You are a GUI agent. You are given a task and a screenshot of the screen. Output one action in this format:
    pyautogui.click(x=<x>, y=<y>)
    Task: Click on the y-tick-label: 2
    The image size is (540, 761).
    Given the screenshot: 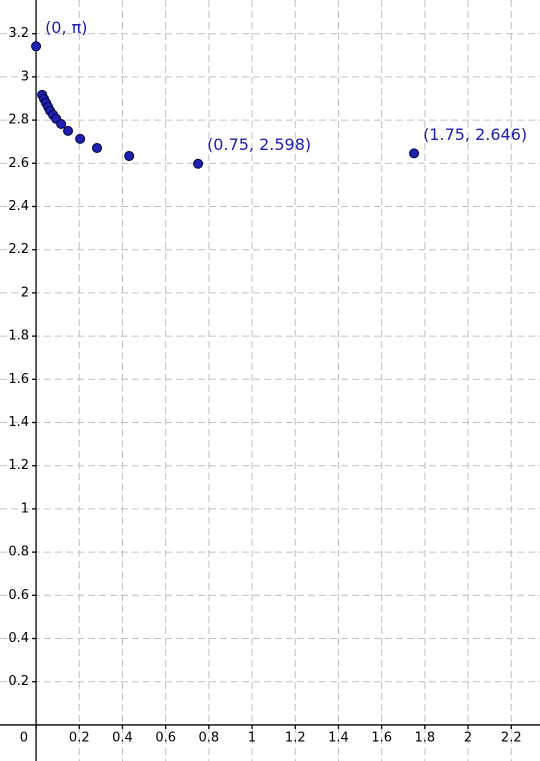 What is the action you would take?
    pyautogui.click(x=25, y=292)
    